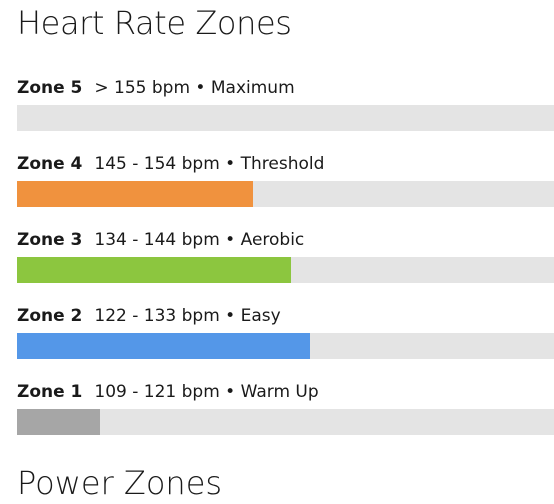 The height and width of the screenshot is (504, 554). Describe the element at coordinates (285, 408) in the screenshot. I see `zone-row-1: Zone 1 109 - 121 bpm • Warm Up` at that location.